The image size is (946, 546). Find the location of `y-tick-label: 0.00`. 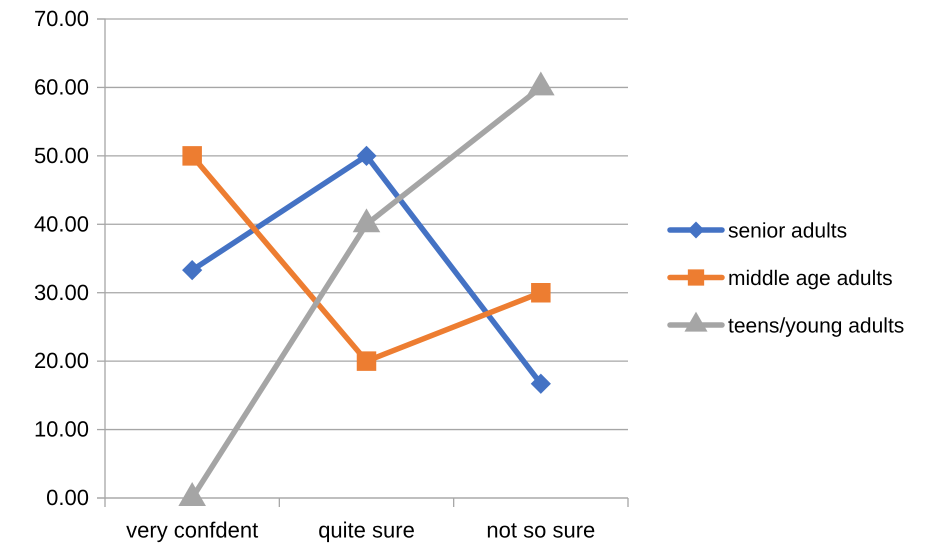

y-tick-label: 0.00 is located at coordinates (67, 497).